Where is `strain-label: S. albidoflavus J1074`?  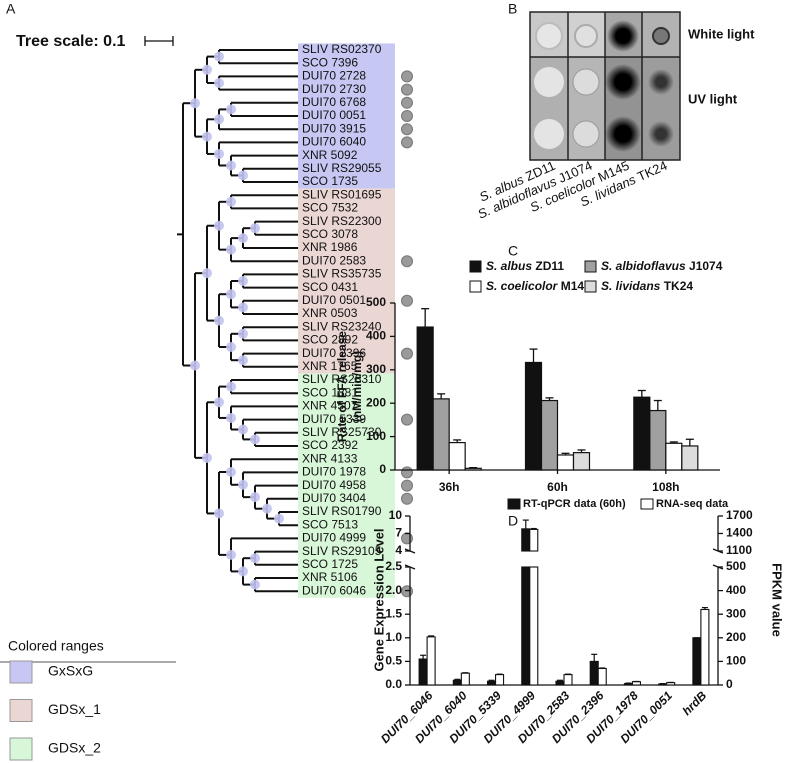 strain-label: S. albidoflavus J1074 is located at coordinates (662, 266).